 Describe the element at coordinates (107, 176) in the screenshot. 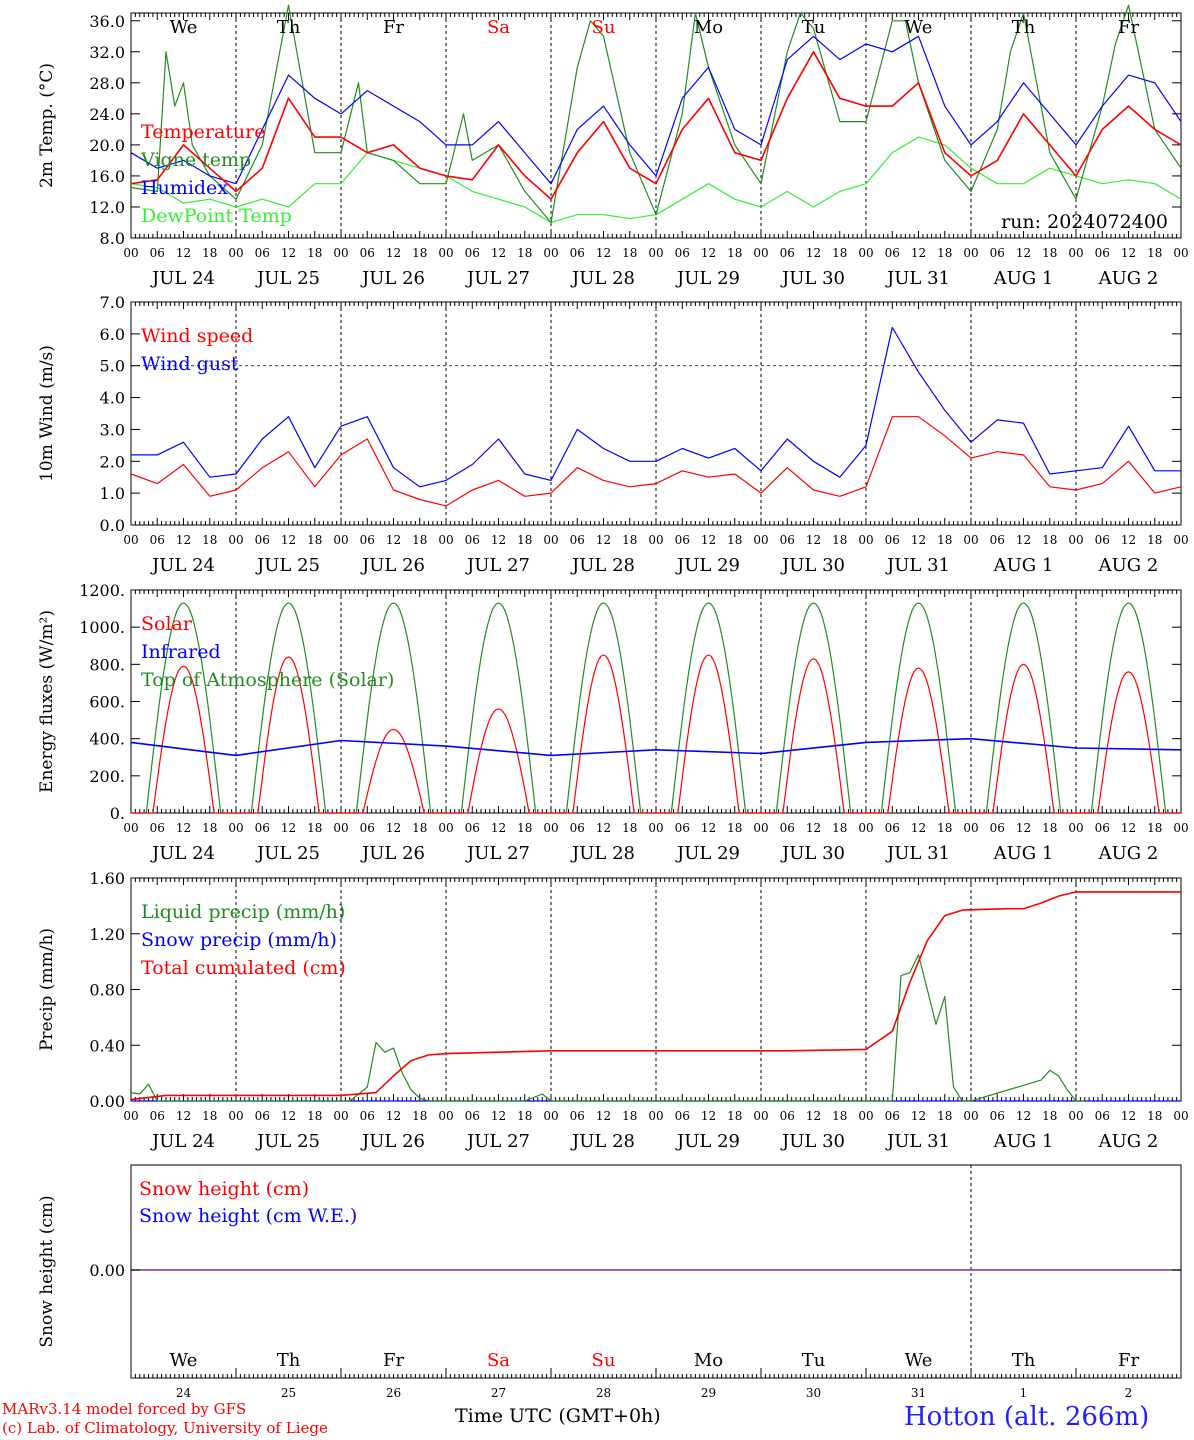

I see `temperature-y-tick-label: 16.0` at that location.